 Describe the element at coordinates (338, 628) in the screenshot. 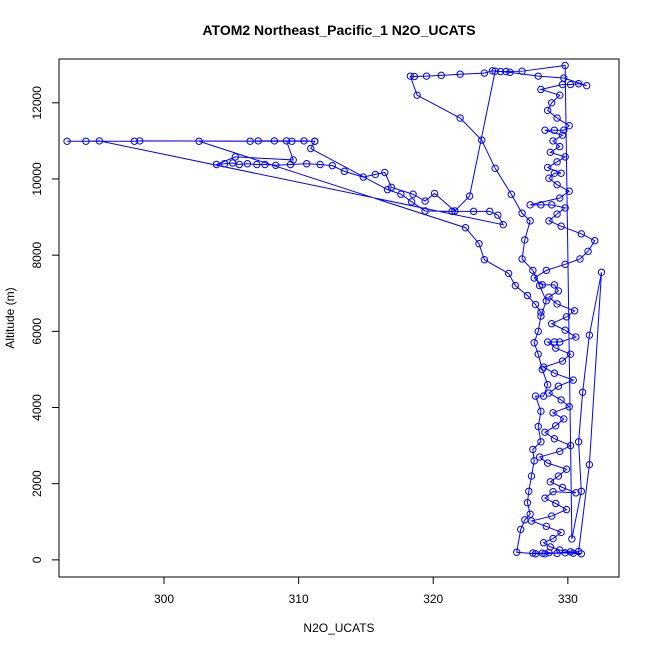

I see `x-axis-label: N2O_UCATS` at that location.